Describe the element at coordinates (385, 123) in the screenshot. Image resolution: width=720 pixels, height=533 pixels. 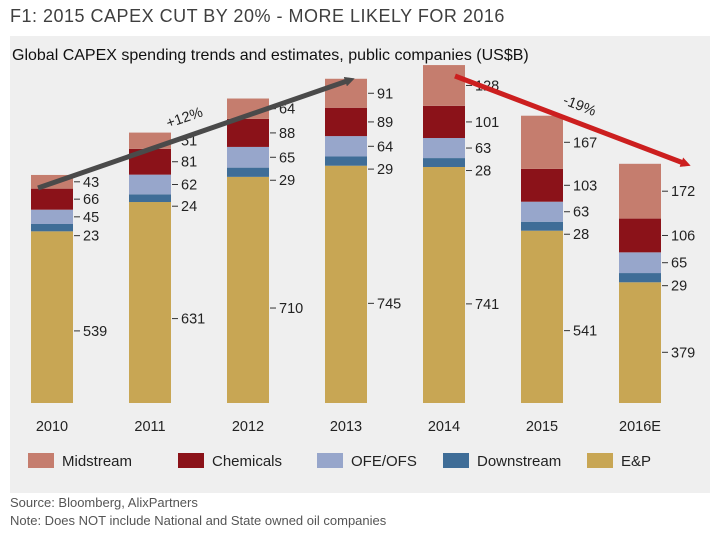
I see `value-label-chemicals-2013: 89` at that location.